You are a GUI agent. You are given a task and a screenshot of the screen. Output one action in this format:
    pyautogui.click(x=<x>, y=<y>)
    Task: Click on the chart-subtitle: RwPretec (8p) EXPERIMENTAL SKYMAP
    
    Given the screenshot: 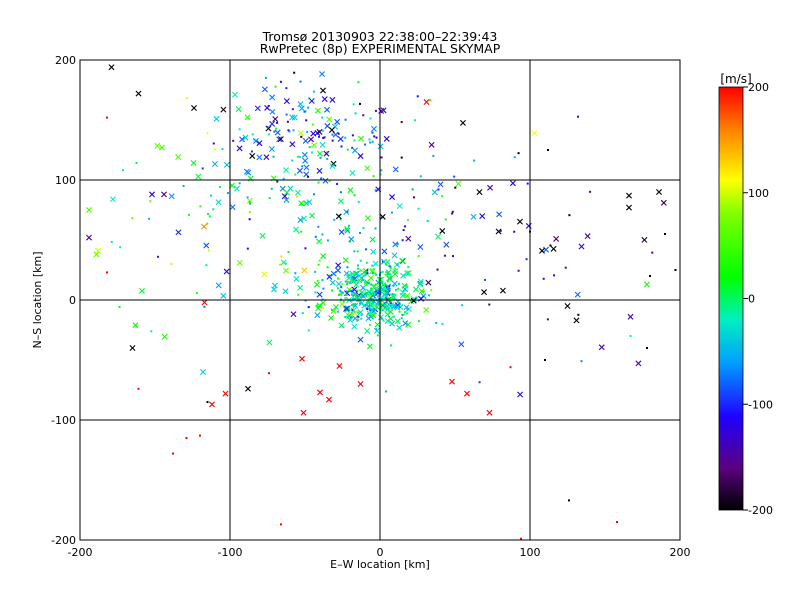 What is the action you would take?
    pyautogui.click(x=380, y=48)
    